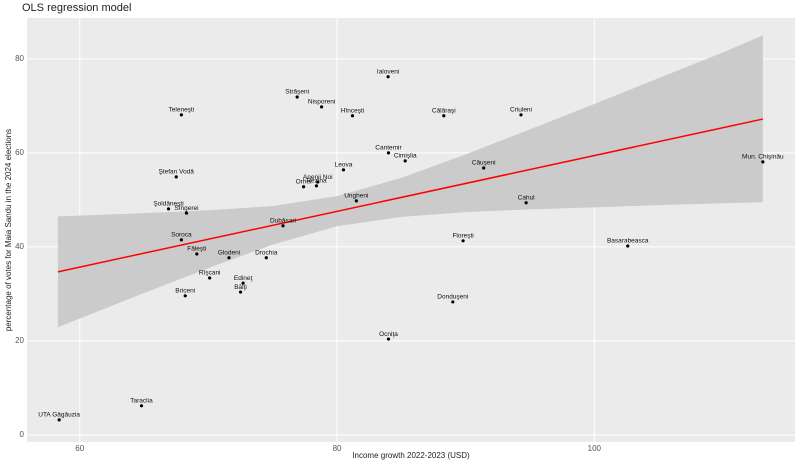  What do you see at coordinates (186, 208) in the screenshot?
I see `point-label: Sîngerei` at bounding box center [186, 208].